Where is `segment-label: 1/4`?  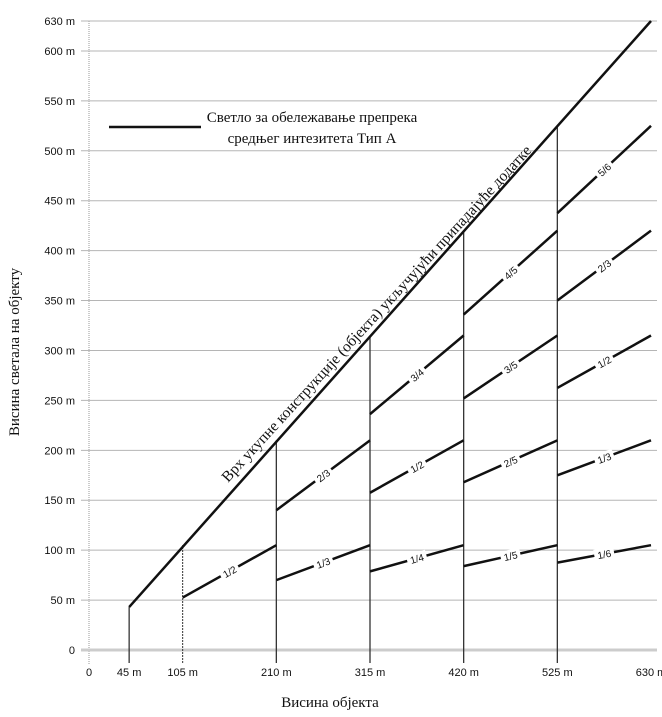 segment-label: 1/4 is located at coordinates (417, 559).